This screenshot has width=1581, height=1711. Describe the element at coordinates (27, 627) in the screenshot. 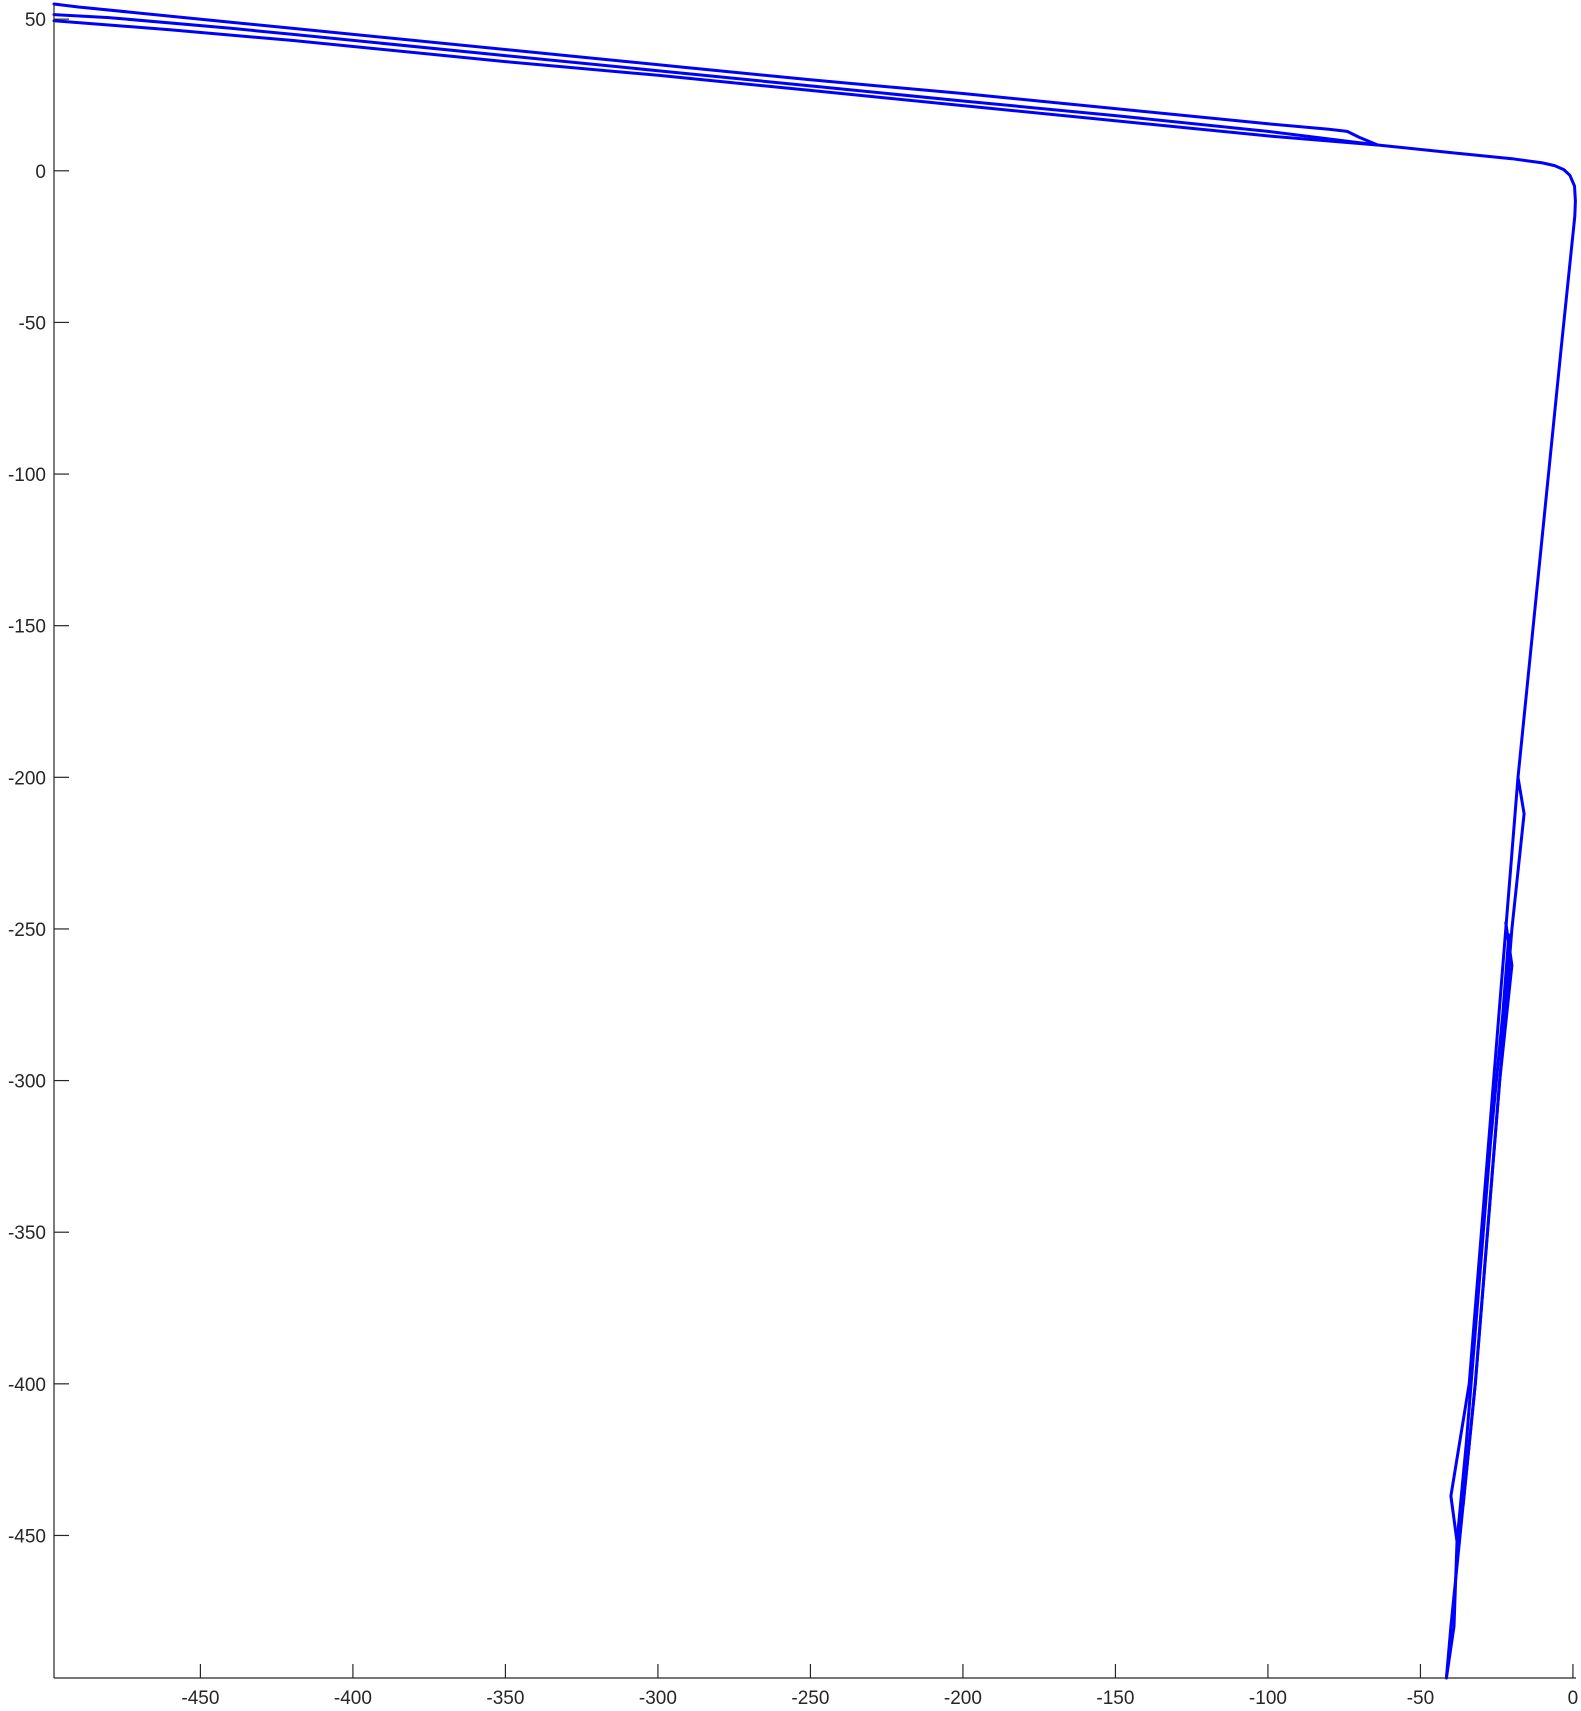

I see `y-tick-label: -150` at that location.